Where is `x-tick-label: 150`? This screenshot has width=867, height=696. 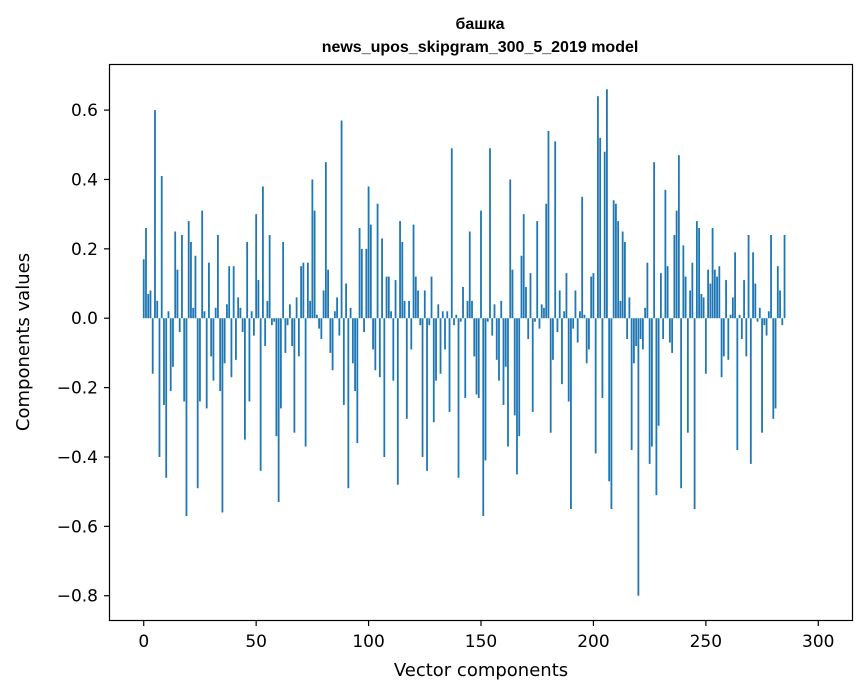 x-tick-label: 150 is located at coordinates (481, 642).